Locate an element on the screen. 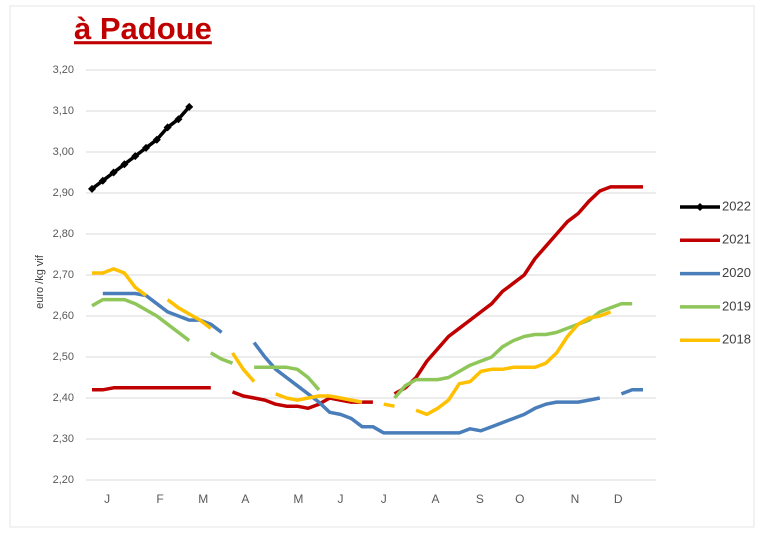 The height and width of the screenshot is (533, 764). y-tick-label: 2,80 is located at coordinates (63, 234).